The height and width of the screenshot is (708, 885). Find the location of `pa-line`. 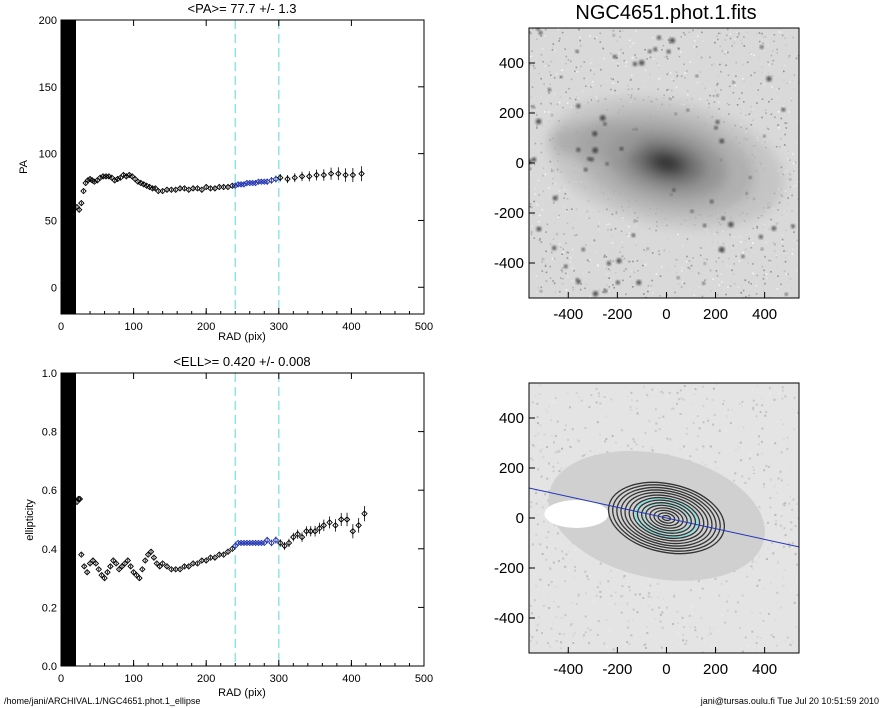

pa-line is located at coordinates (664, 517).